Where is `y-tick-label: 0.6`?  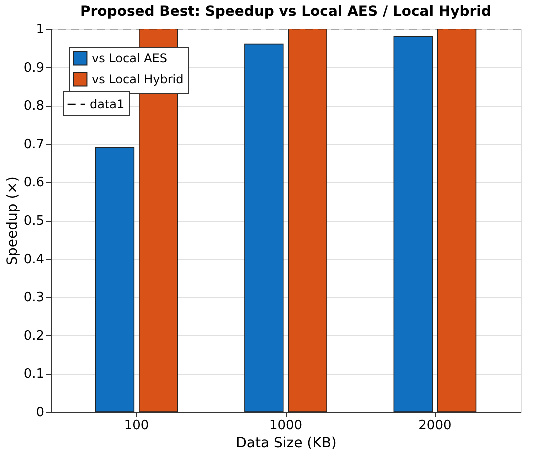 y-tick-label: 0.6 is located at coordinates (34, 183).